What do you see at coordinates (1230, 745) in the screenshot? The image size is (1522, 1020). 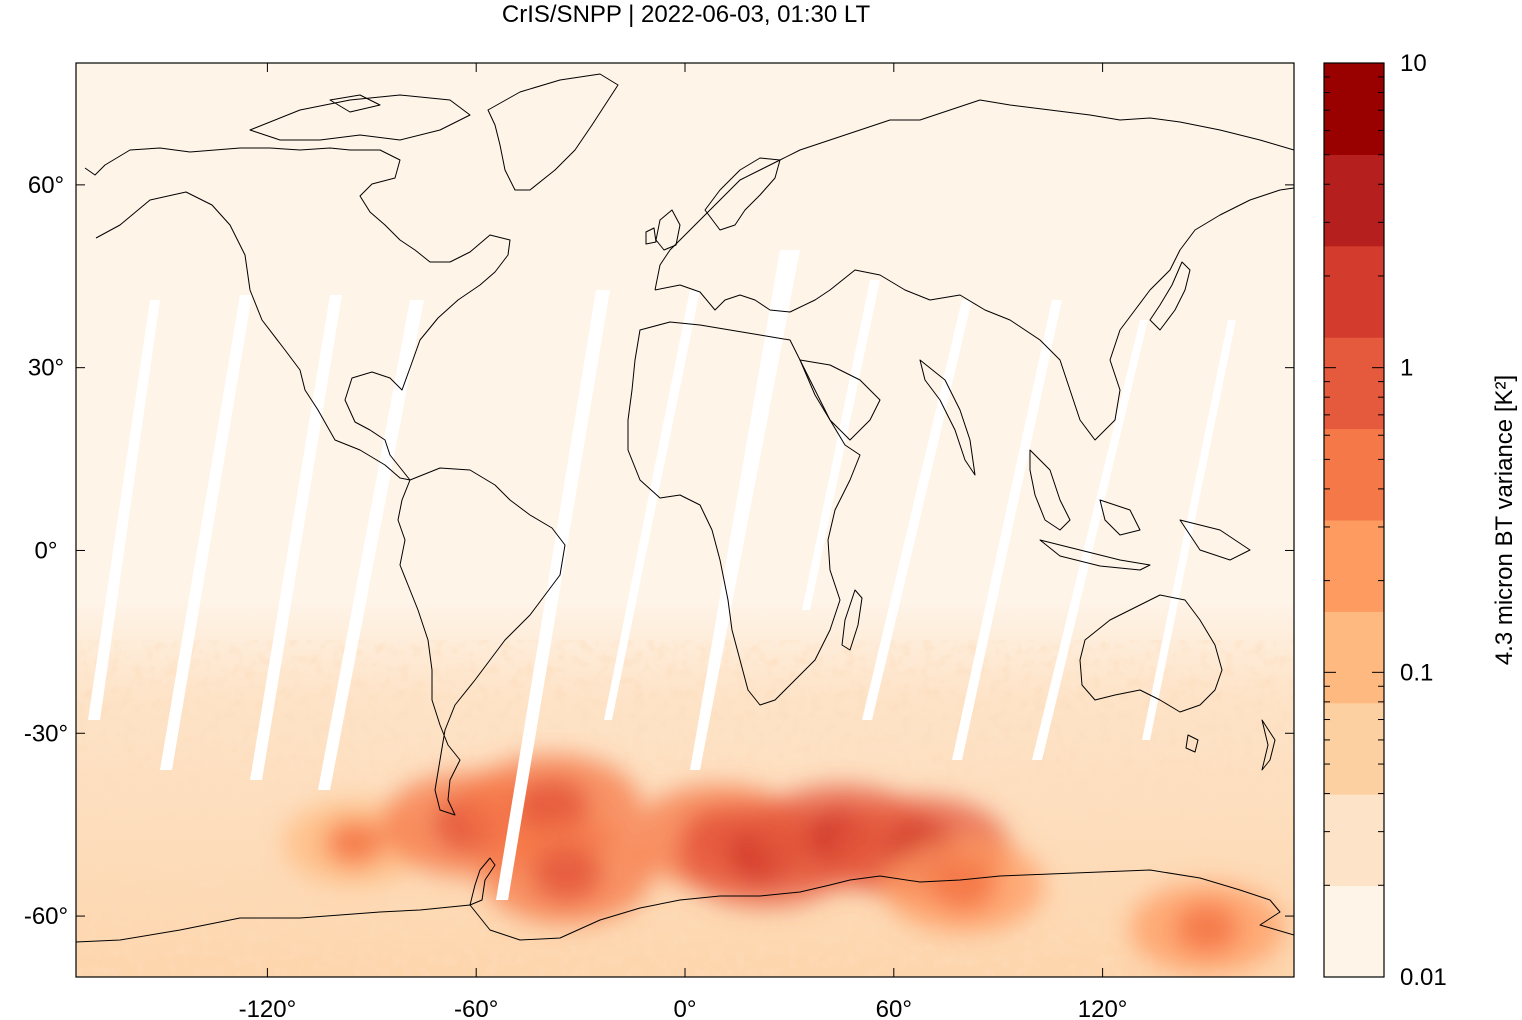 I see `coastline-new-zealand` at bounding box center [1230, 745].